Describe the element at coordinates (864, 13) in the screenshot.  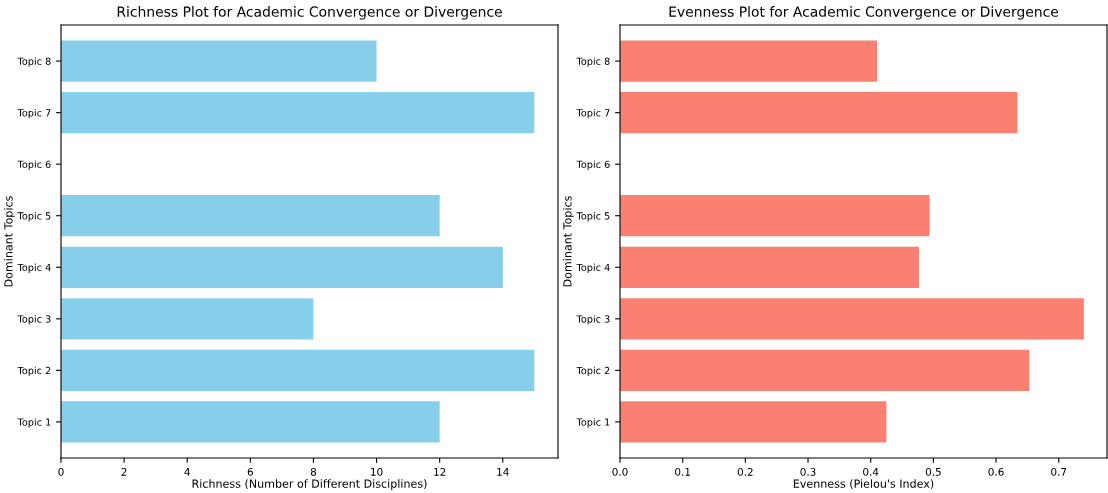
I see `chart-title: Evenness Plot for Academic Convergence or Divergence` at that location.